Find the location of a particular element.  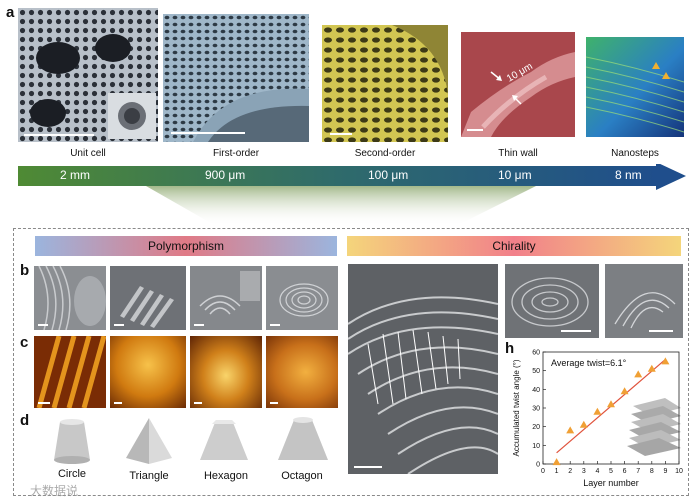

first-order-image is located at coordinates (236, 78).